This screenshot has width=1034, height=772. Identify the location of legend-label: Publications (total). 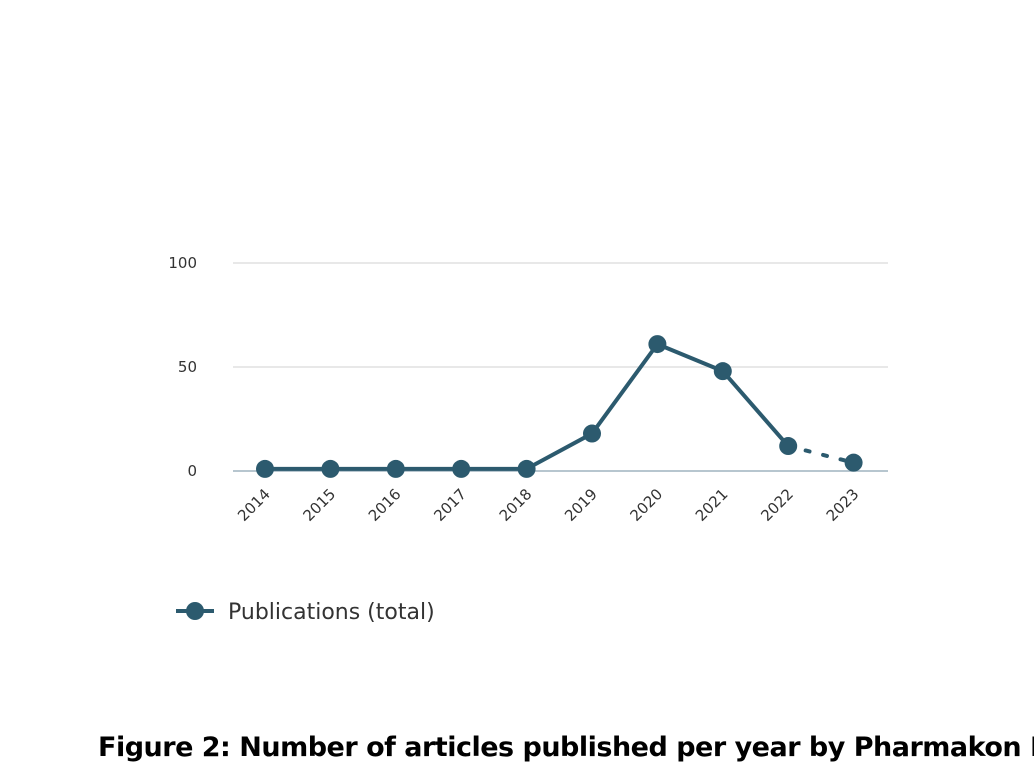
(331, 612).